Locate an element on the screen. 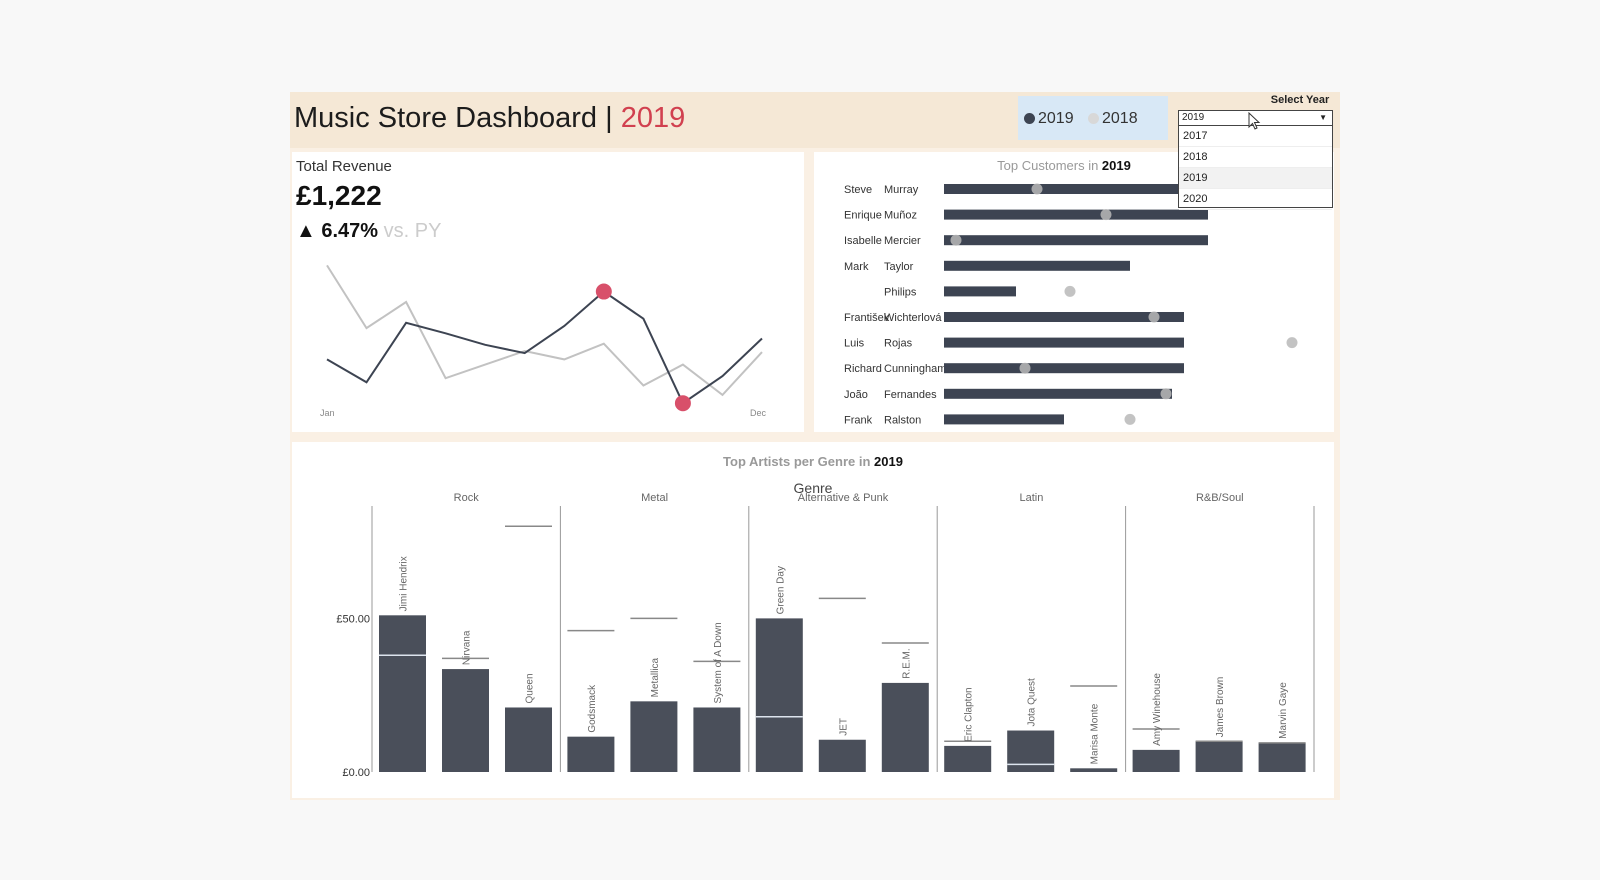 The image size is (1600, 880). legend-label: 2018 is located at coordinates (1120, 118).